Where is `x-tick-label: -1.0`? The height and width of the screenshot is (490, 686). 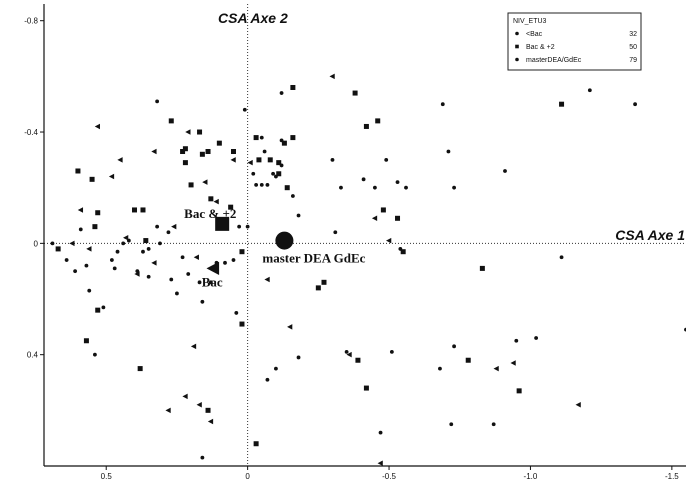
x-tick-label: -1.0 is located at coordinates (531, 476).